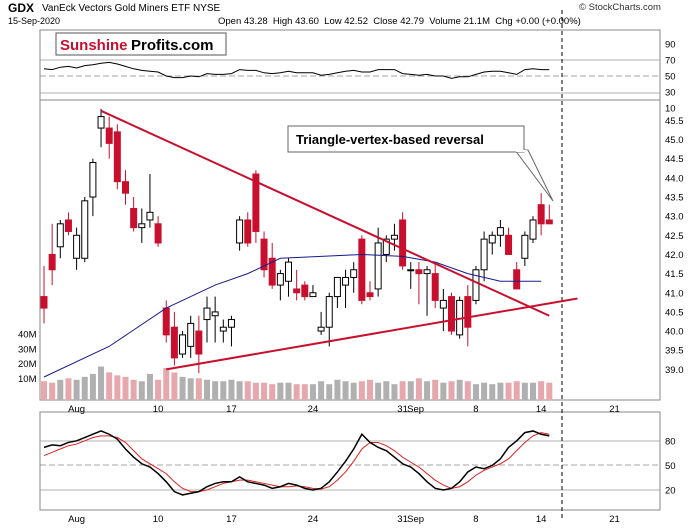 The image size is (700, 530). I want to click on price-tick-label: 45.5, so click(674, 121).